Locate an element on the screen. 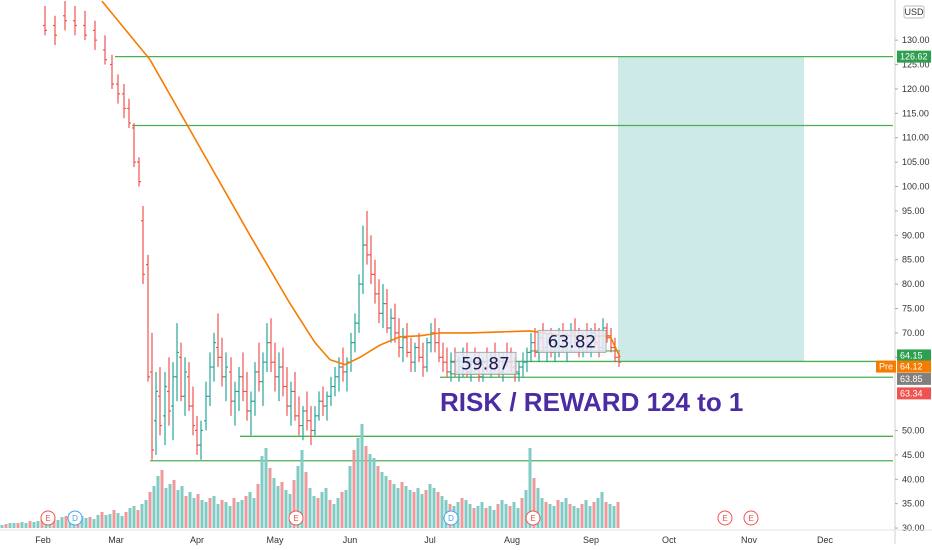  event-marker: D is located at coordinates (75, 518).